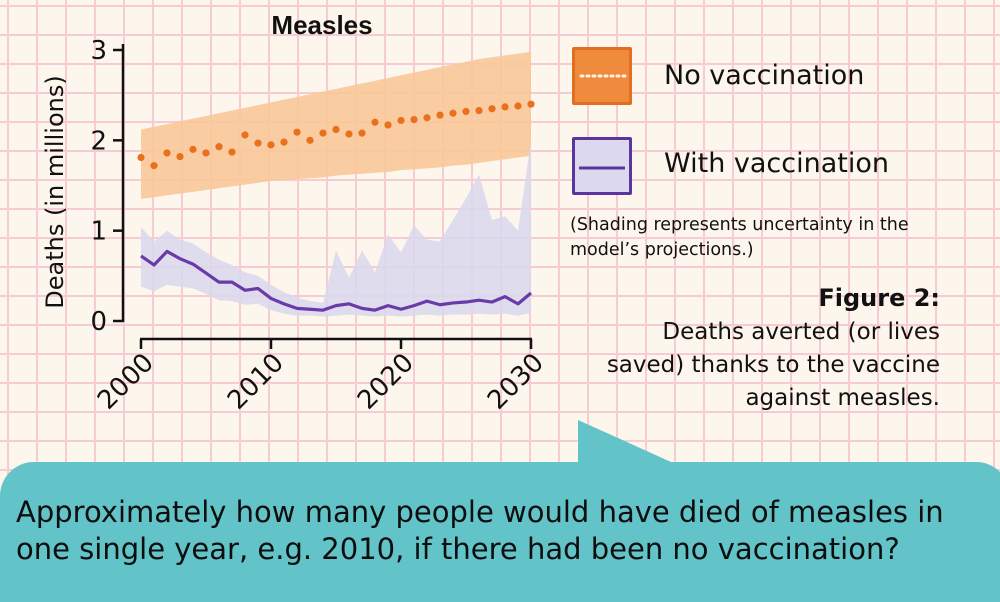  What do you see at coordinates (256, 382) in the screenshot?
I see `x-tick-label: 2010` at bounding box center [256, 382].